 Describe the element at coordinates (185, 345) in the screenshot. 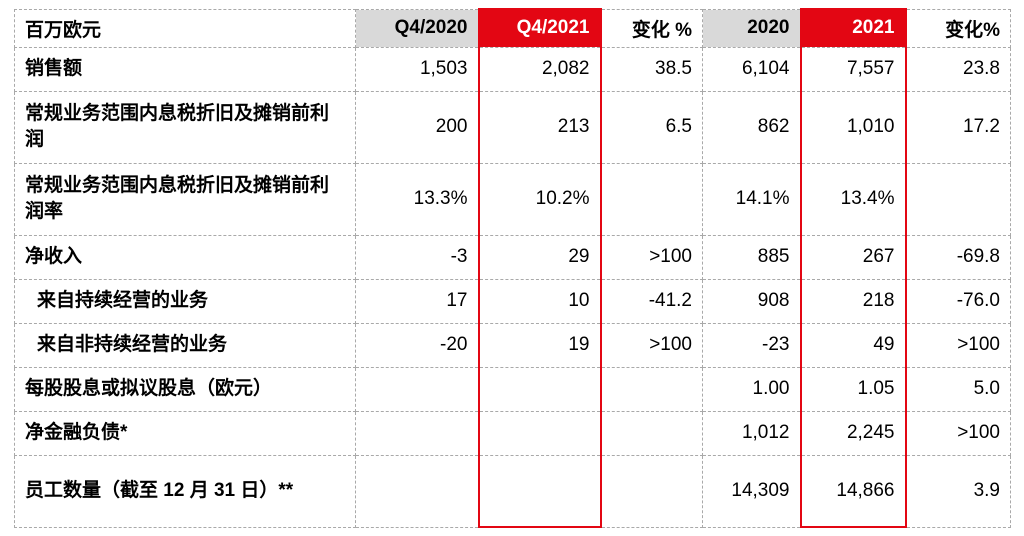

I see `row-label: 来自非持续经营的业务` at that location.